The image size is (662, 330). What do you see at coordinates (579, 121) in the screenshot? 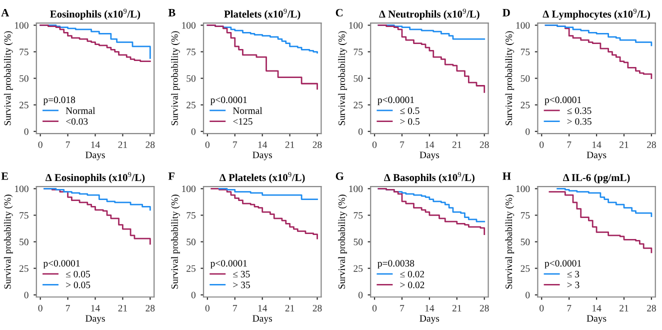
I see `legend-label: > 0.35` at bounding box center [579, 121].